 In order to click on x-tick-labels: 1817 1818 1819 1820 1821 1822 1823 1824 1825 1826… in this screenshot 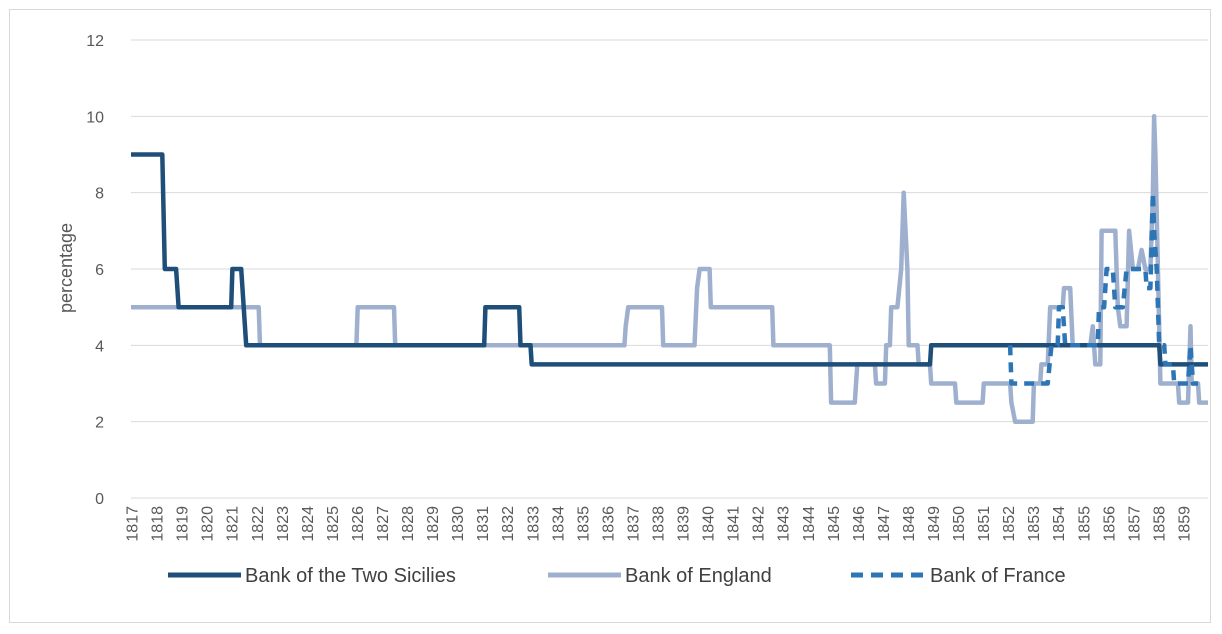, I will do `click(659, 524)`.